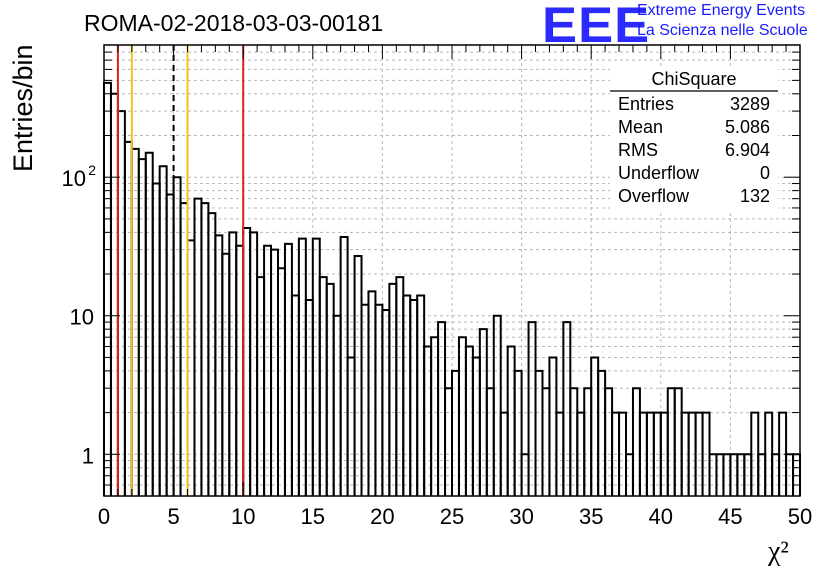 This screenshot has height=572, width=836. I want to click on stats-row-label: Entries, so click(646, 104).